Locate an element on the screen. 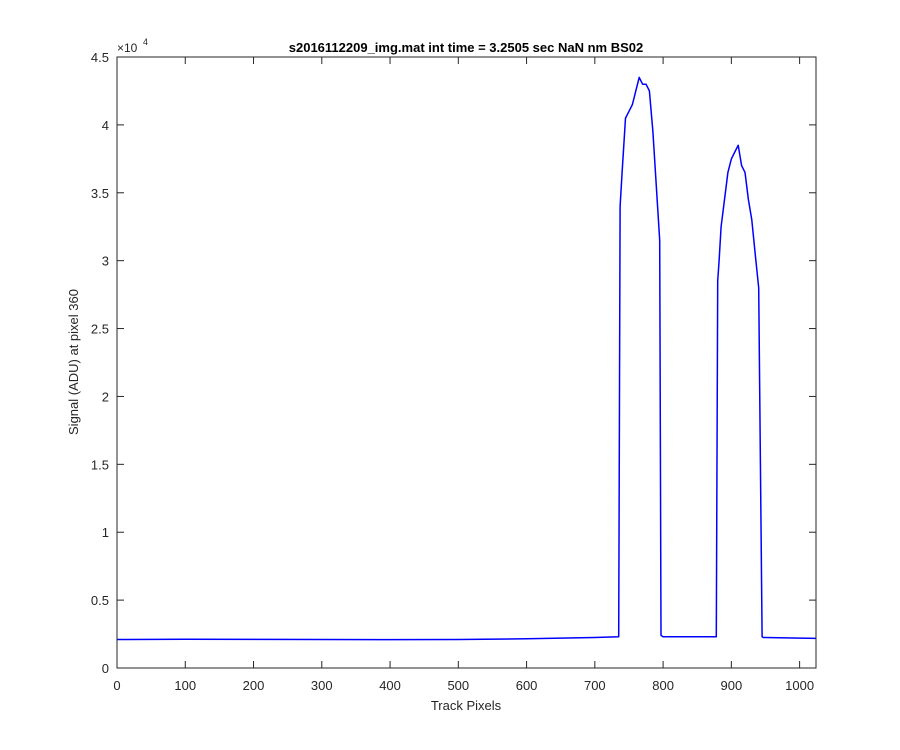 Image resolution: width=900 pixels, height=750 pixels. x-tick-label: 1000 is located at coordinates (799, 685).